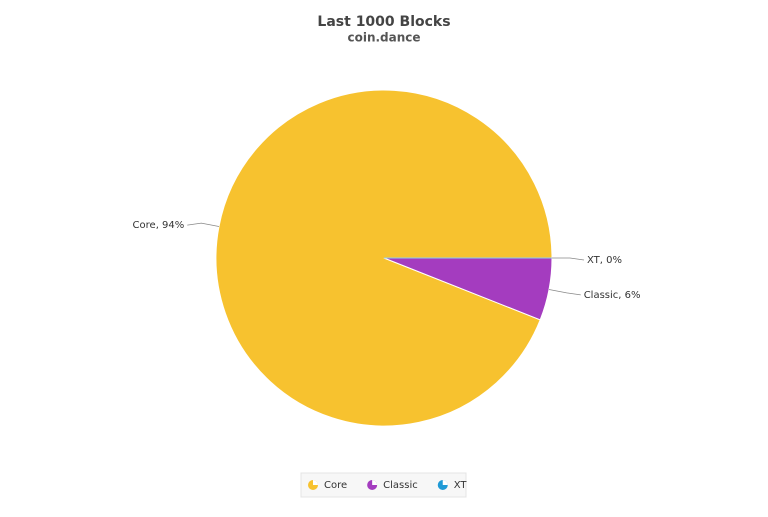 The height and width of the screenshot is (517, 768). I want to click on legend-label: Classic, so click(400, 485).